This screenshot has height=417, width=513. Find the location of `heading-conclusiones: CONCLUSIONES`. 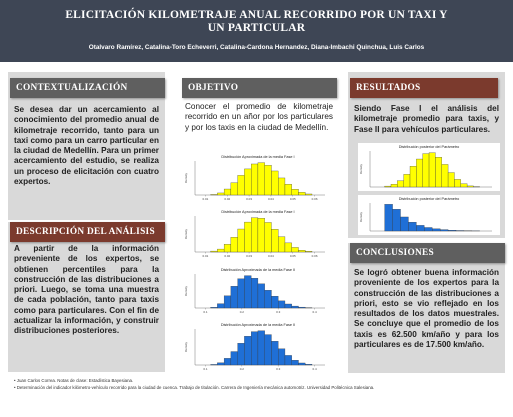

heading-conclusiones: CONCLUSIONES is located at coordinates (427, 253).